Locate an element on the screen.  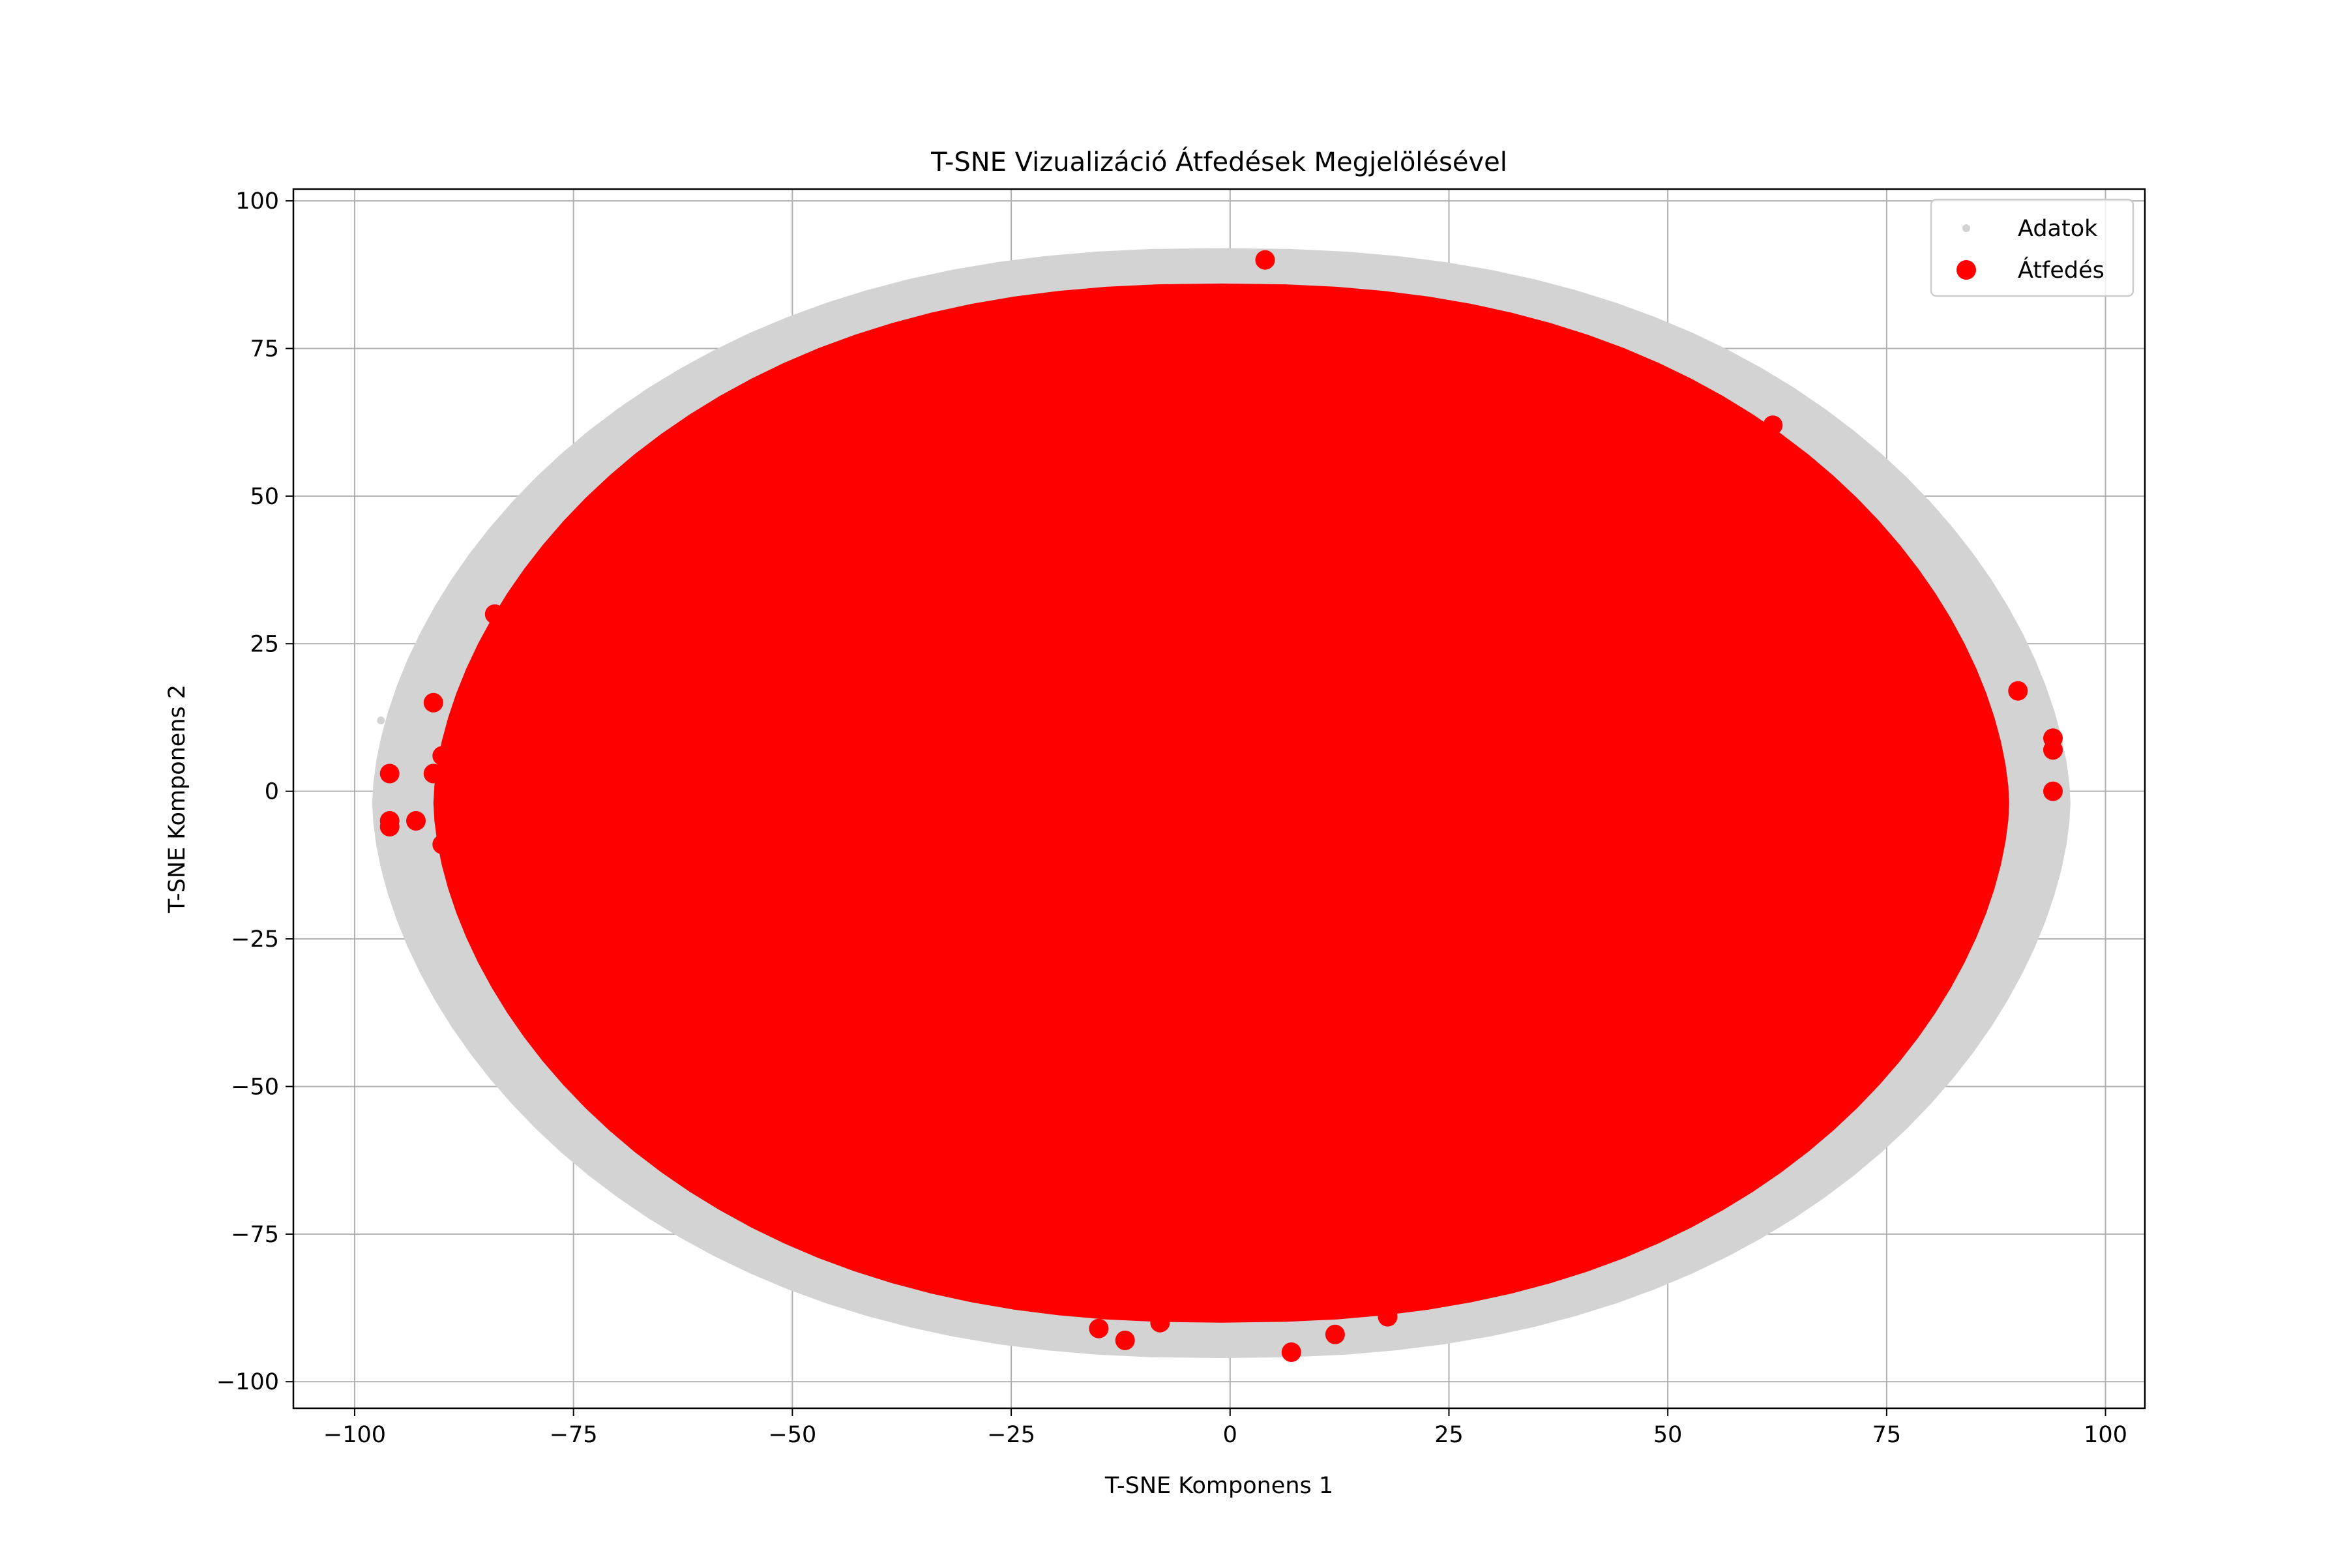
legend-box is located at coordinates (2032, 248).